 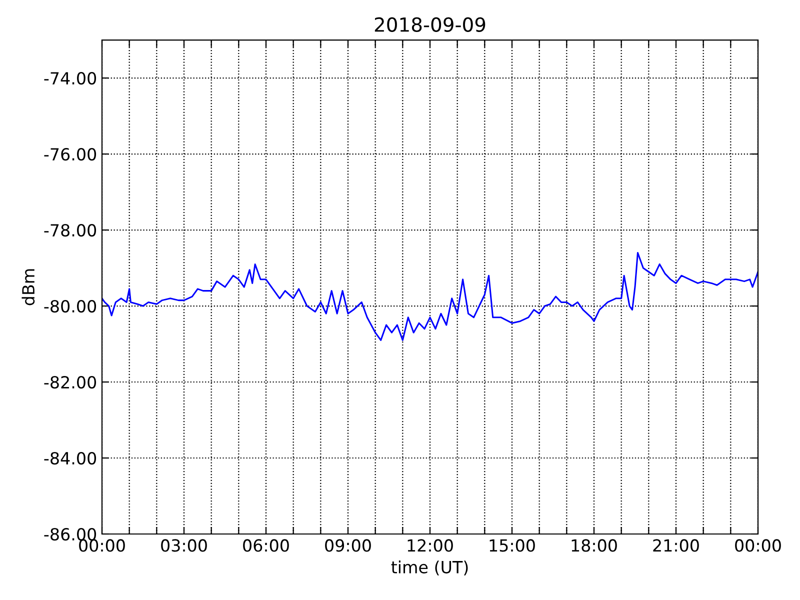 What do you see at coordinates (429, 568) in the screenshot?
I see `x-axis-title: time (UT)` at bounding box center [429, 568].